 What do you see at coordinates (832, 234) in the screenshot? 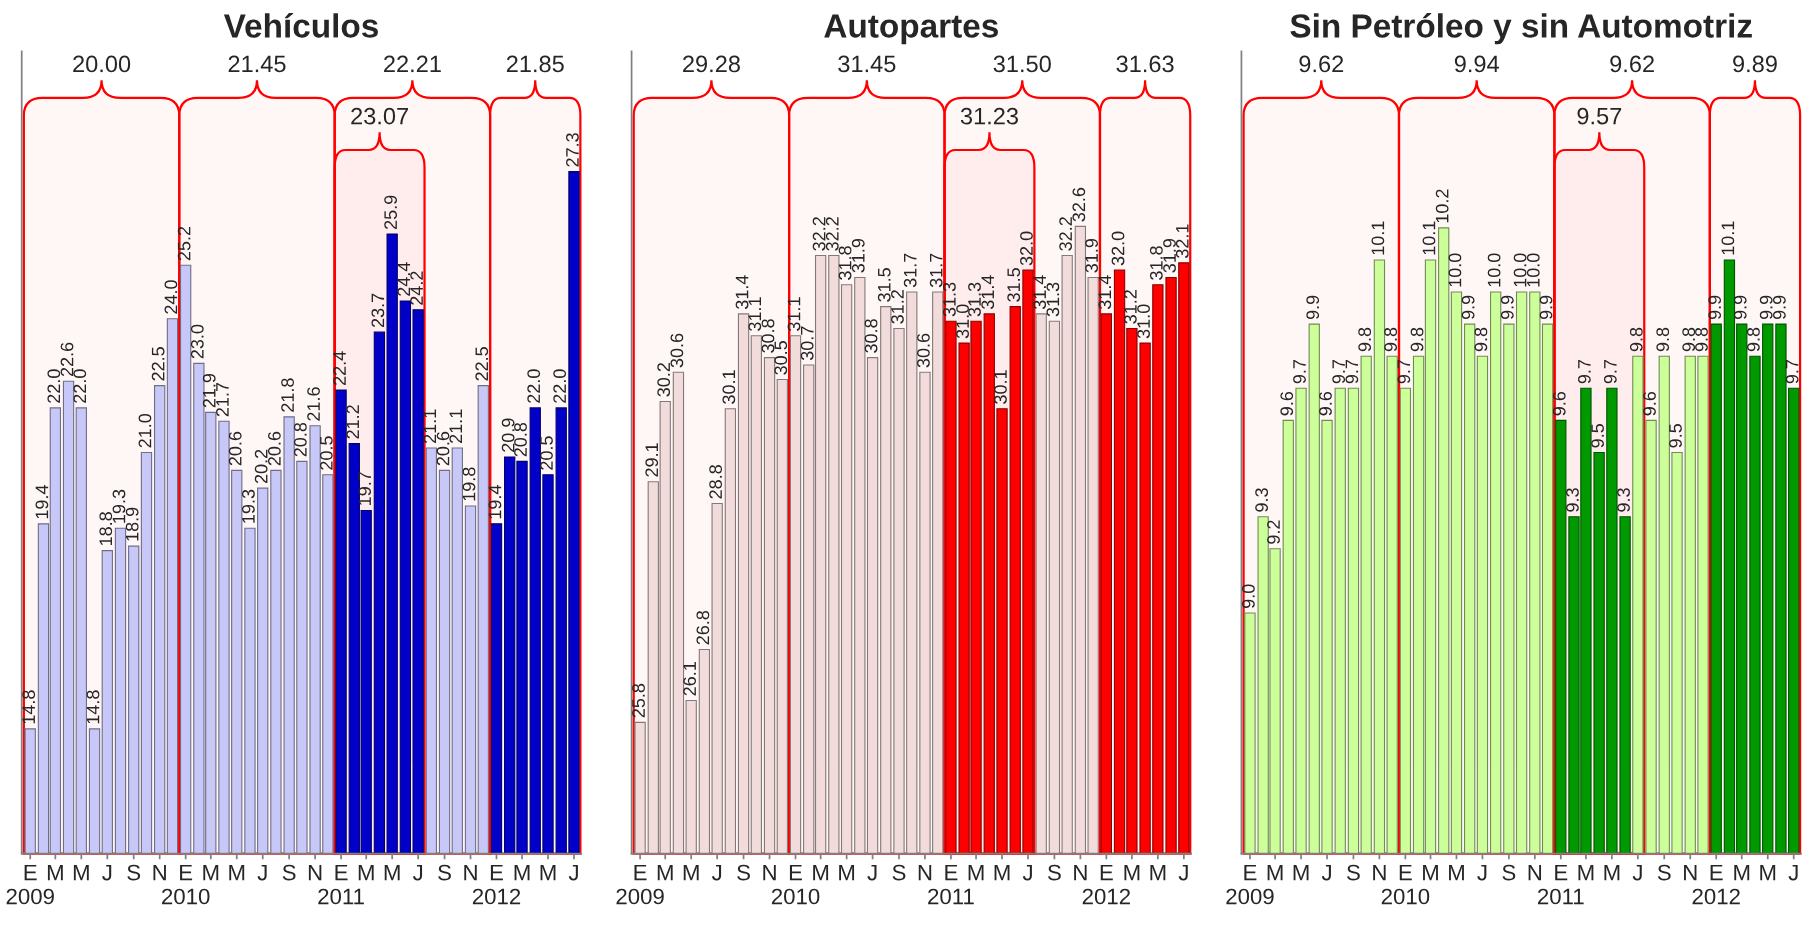
I see `data-label: 32.2` at bounding box center [832, 234].